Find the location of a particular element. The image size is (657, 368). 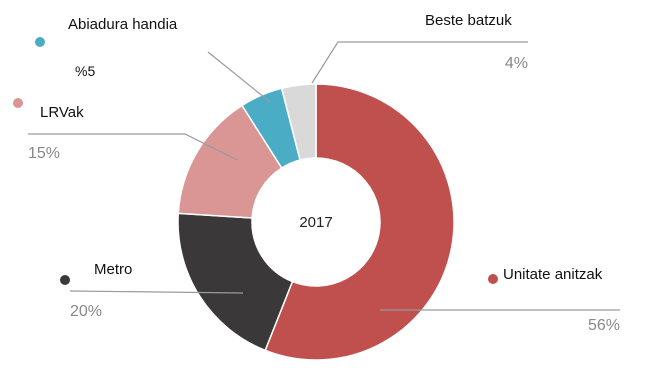

label-lrvak: LRVak is located at coordinates (62, 112).